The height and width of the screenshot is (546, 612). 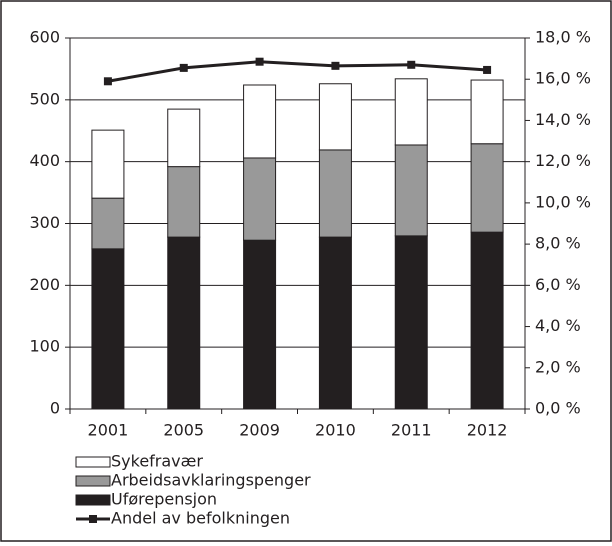 What do you see at coordinates (563, 201) in the screenshot?
I see `y2-tick-label: 10,0 %` at bounding box center [563, 201].